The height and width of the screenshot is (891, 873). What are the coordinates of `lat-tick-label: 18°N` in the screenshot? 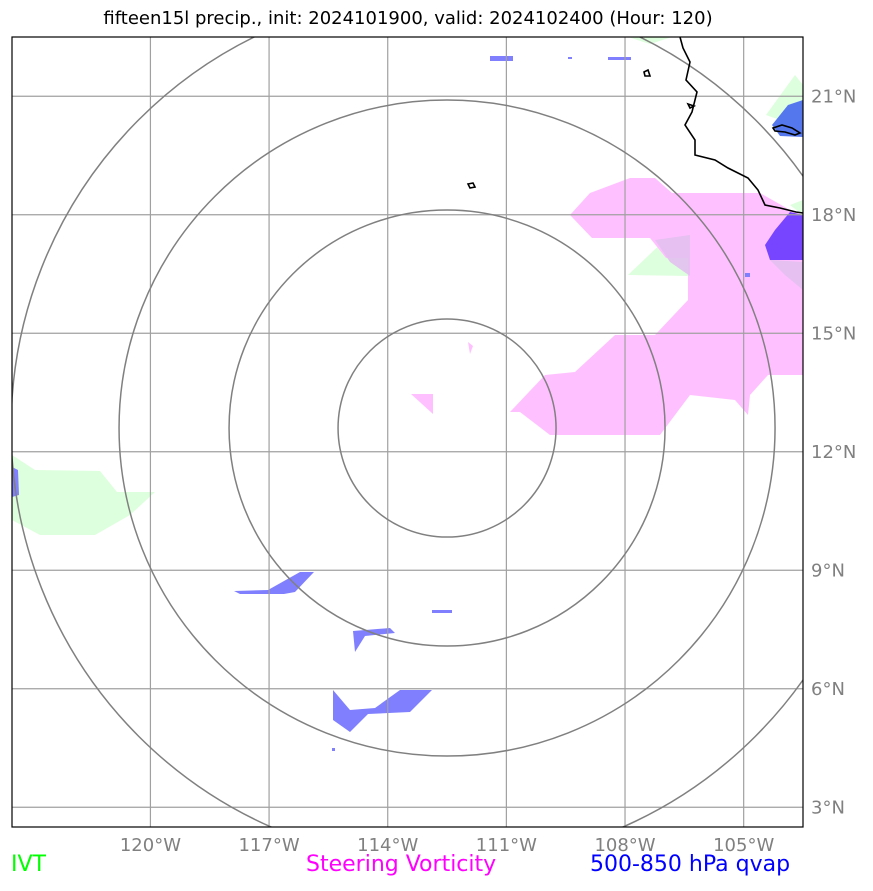 It's located at (833, 215).